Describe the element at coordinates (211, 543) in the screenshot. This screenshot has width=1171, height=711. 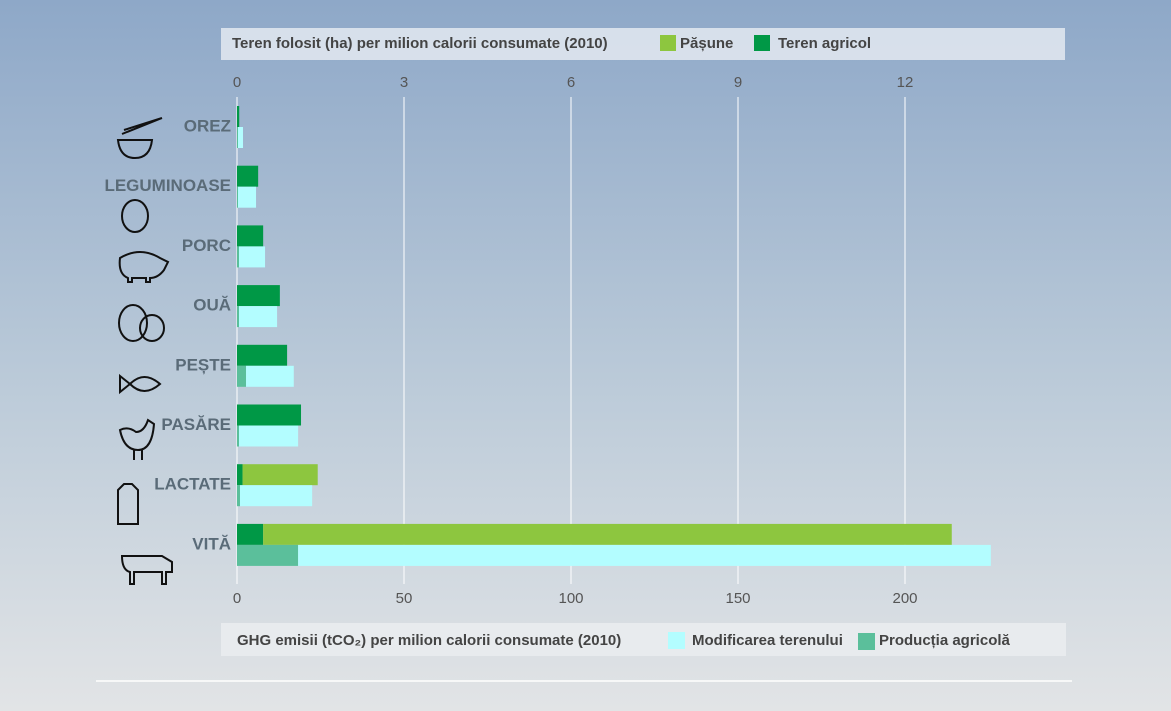
I see `category-label: VITĂ` at that location.